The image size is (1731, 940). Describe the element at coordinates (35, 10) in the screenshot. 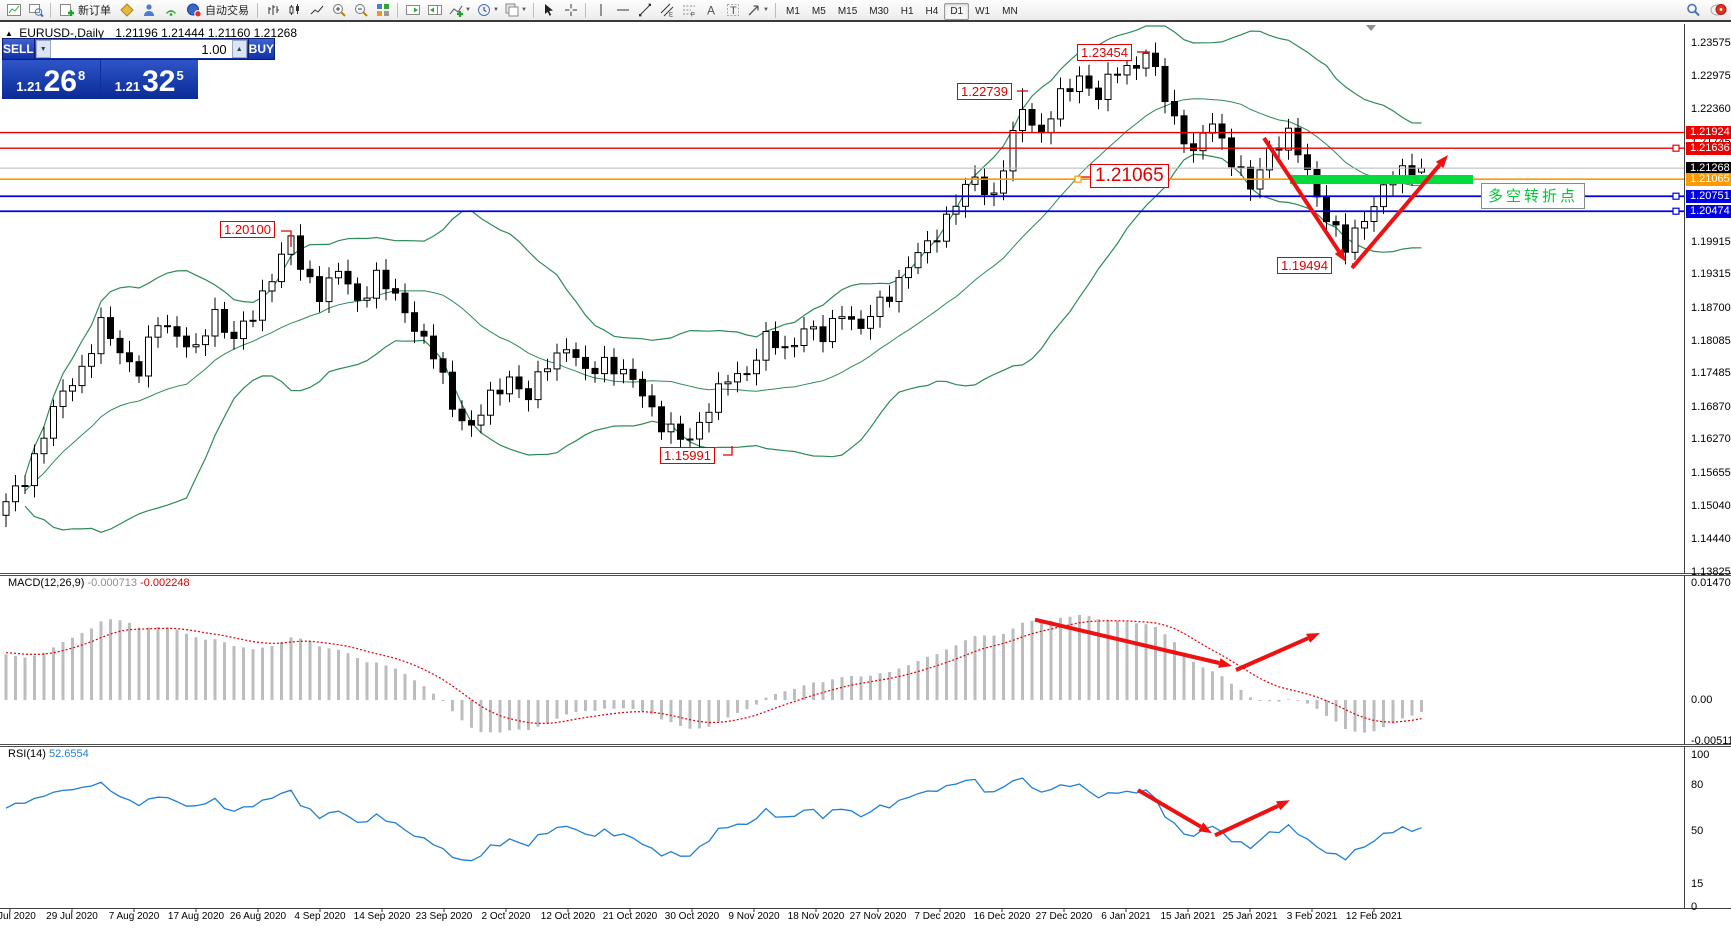

I see `profiles-icon` at that location.